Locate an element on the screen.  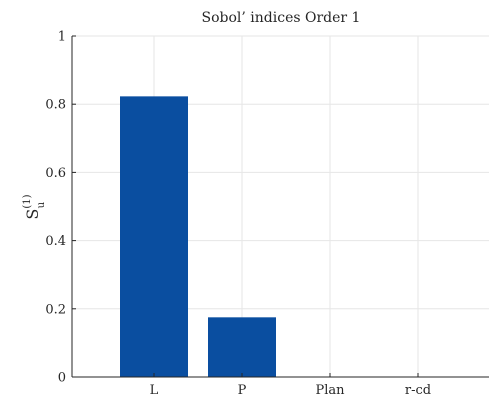
y-ticks: 0 0.2 0.4 0.6 0.8 1 is located at coordinates (60, 208).